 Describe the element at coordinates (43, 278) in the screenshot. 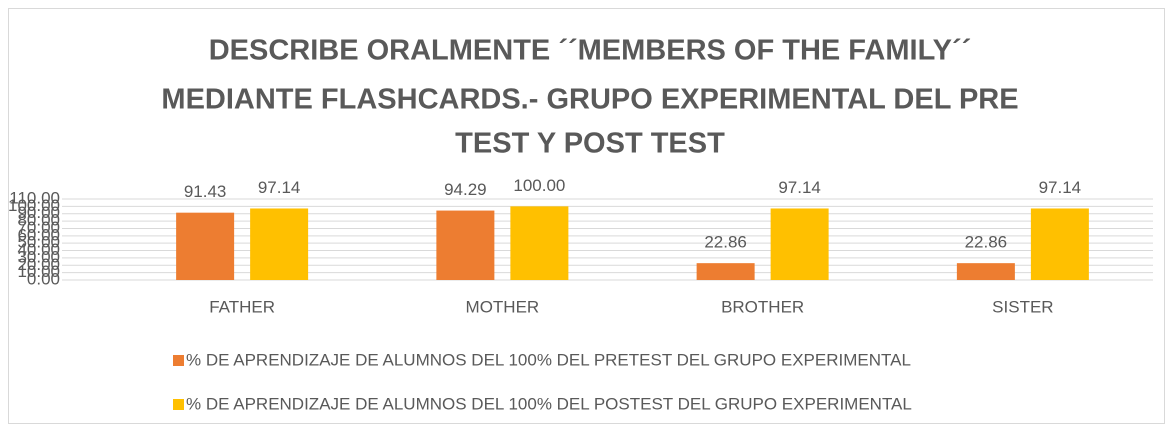

I see `y-tick-label: 0.00` at that location.